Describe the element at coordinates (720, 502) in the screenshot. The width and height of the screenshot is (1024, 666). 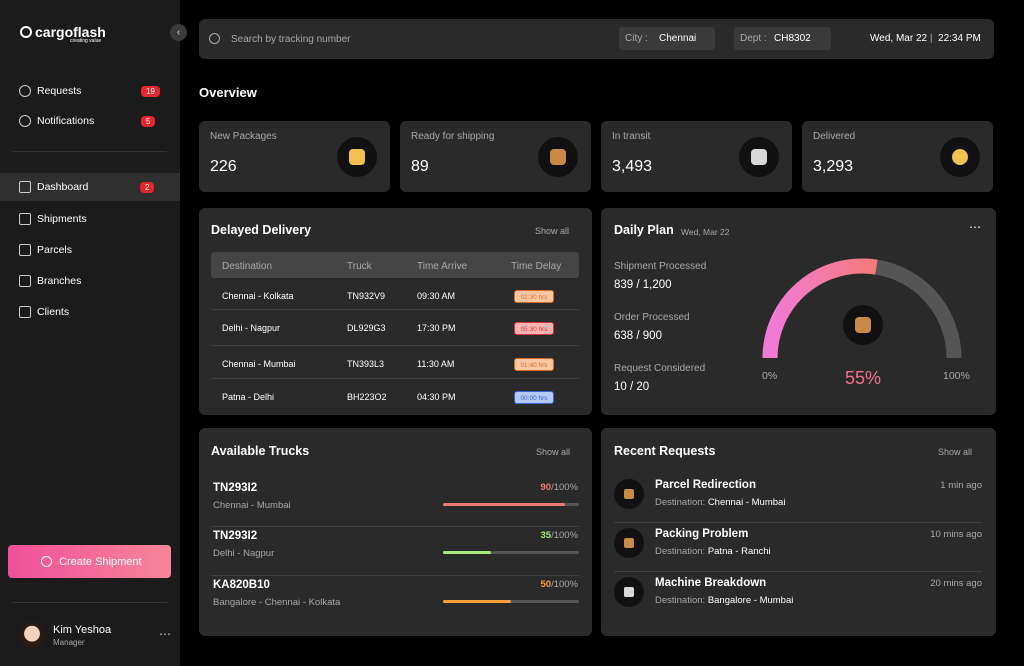
I see `request-destination: Destination: Chennai - Mumbai` at that location.